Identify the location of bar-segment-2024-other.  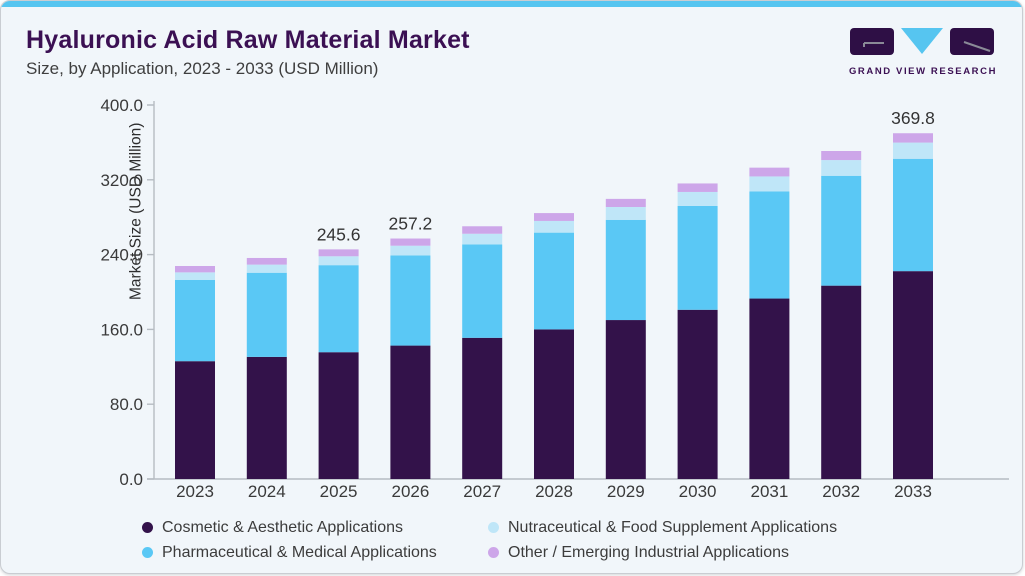
(266, 261).